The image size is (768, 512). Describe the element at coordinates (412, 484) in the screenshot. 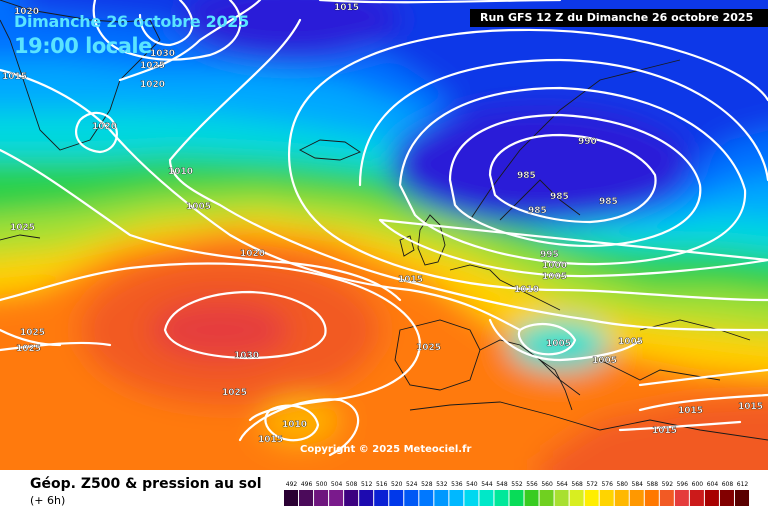

I see `scale-tick-label: 524` at that location.